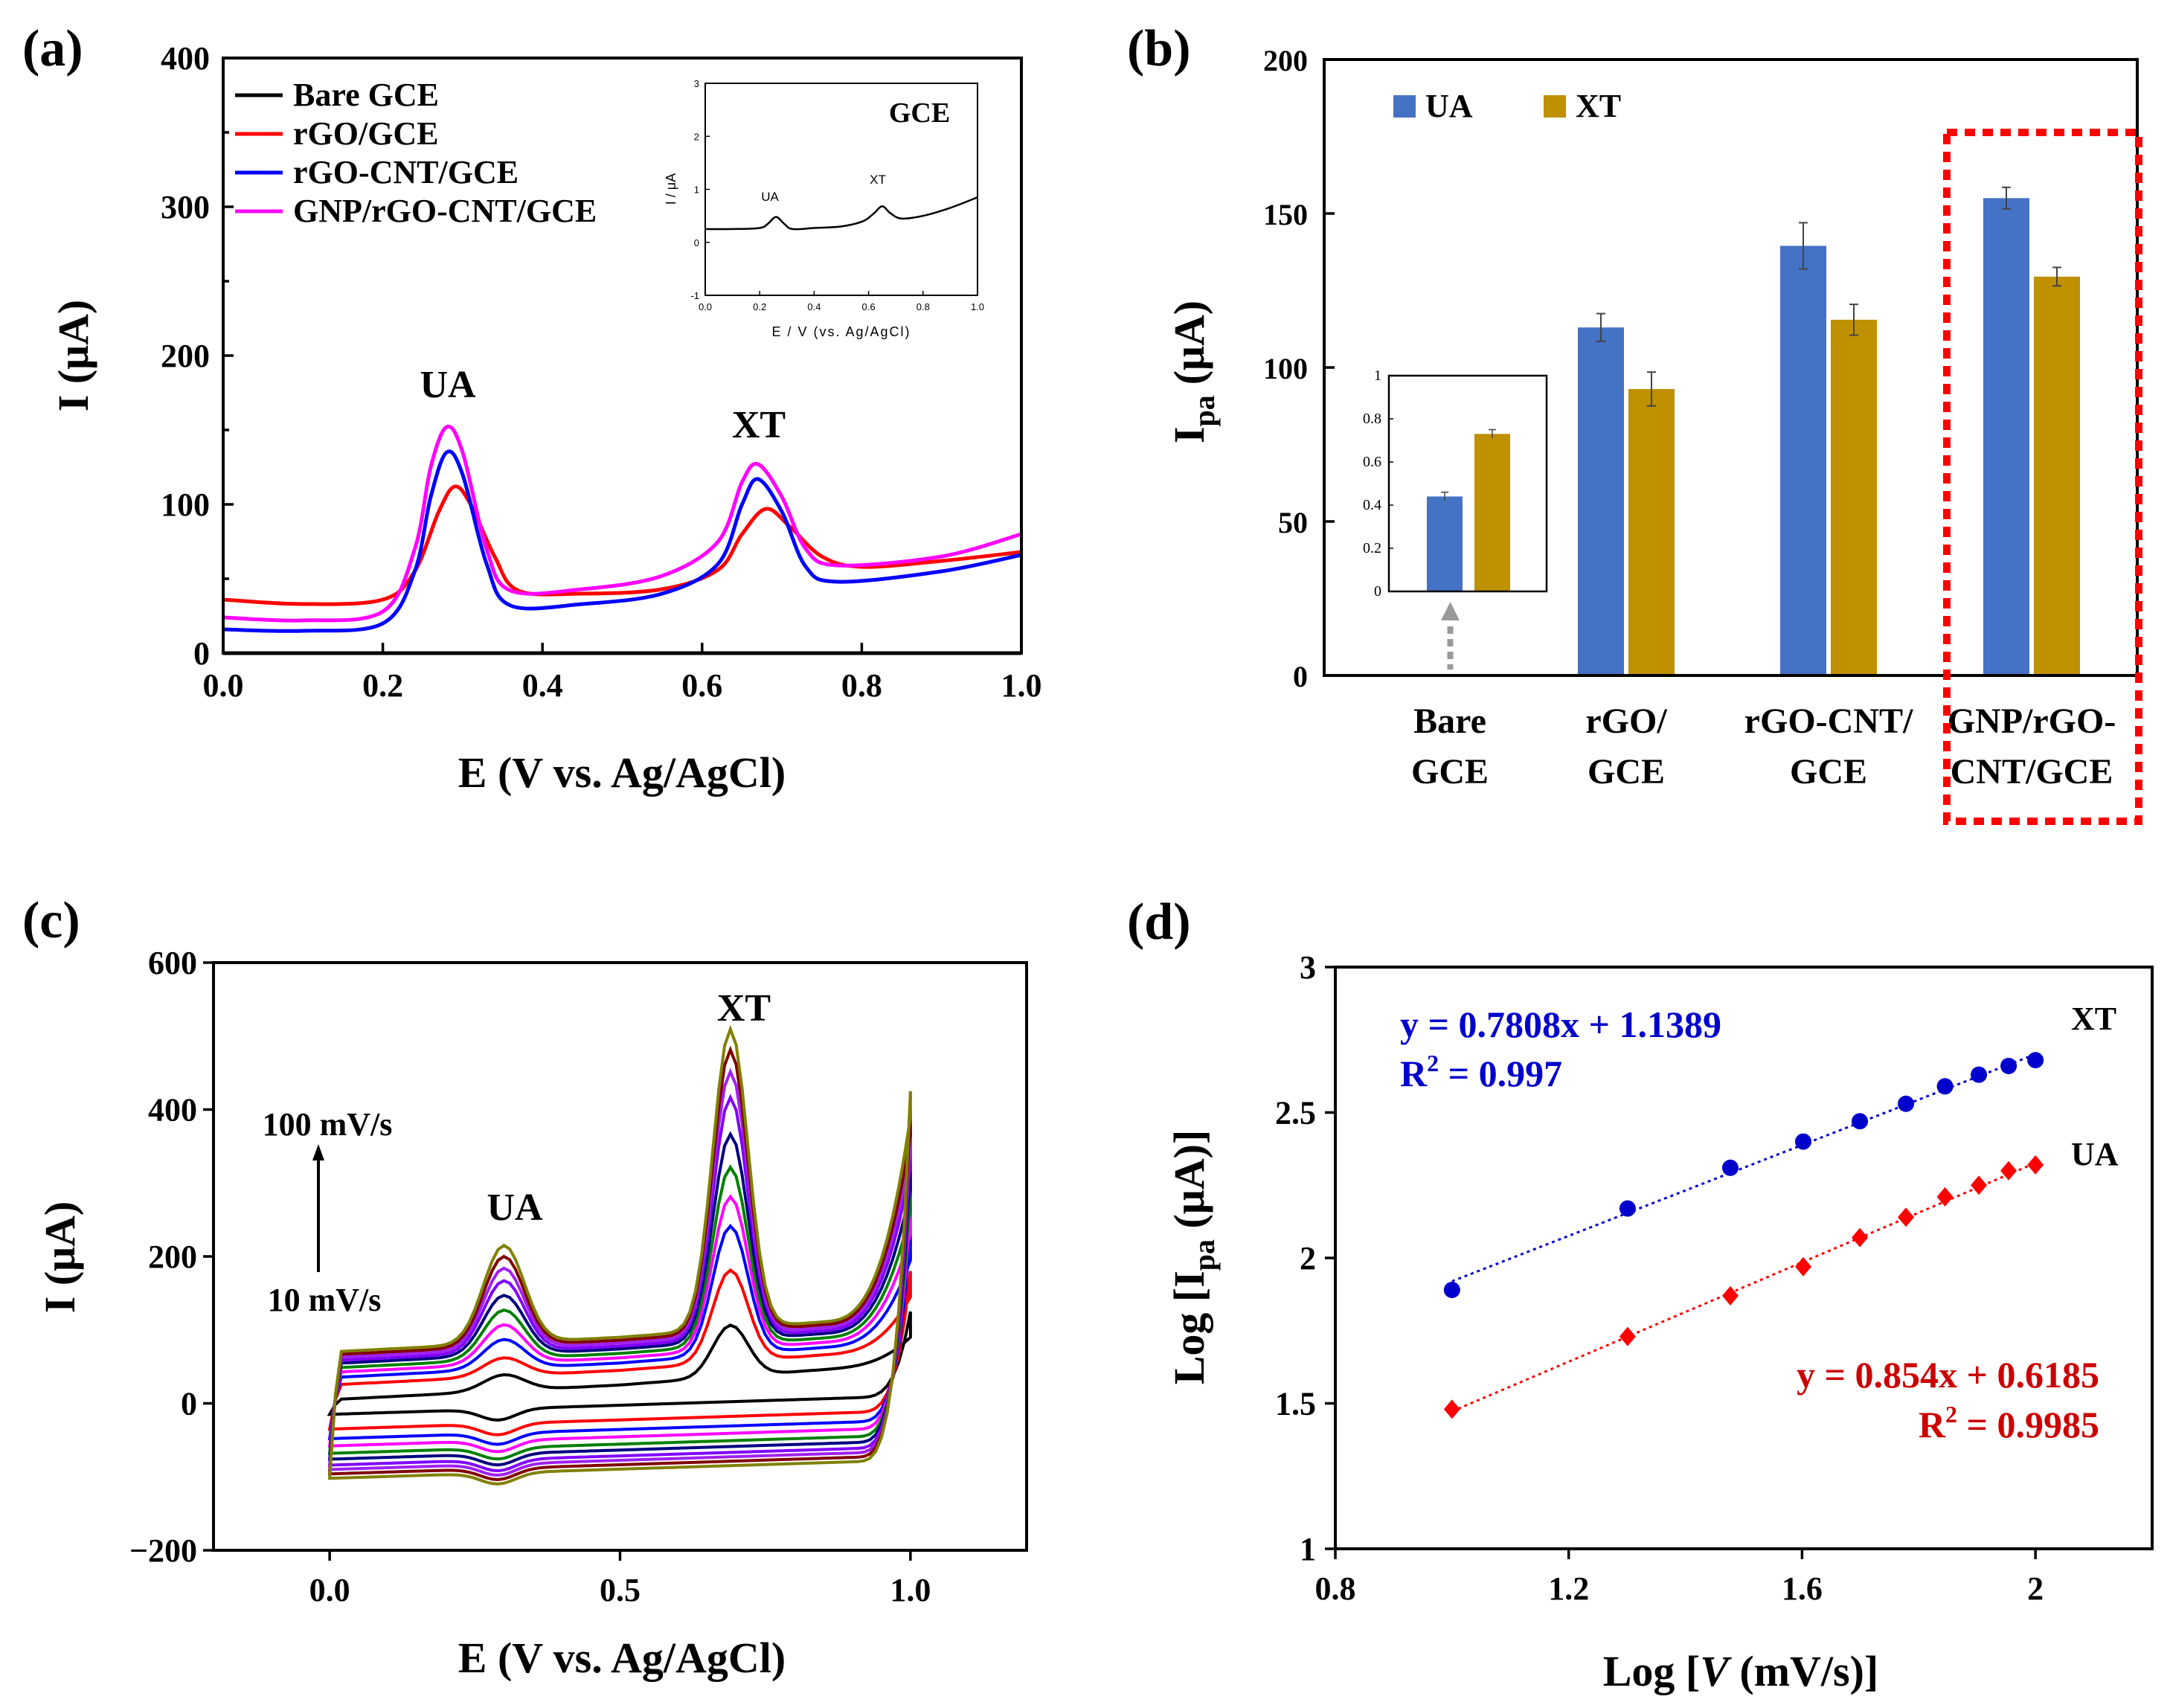 This screenshot has height=1708, width=2170. What do you see at coordinates (445, 211) in the screenshot?
I see `legend-label-gnp-rgo-cnt-gce: GNP/rGO-CNT/GCE` at bounding box center [445, 211].